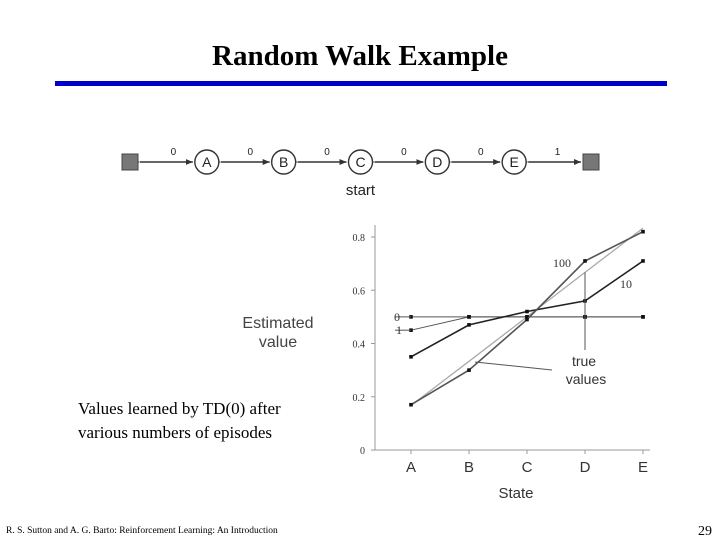 The width and height of the screenshot is (720, 540). Describe the element at coordinates (591, 162) in the screenshot. I see `terminal-right` at that location.